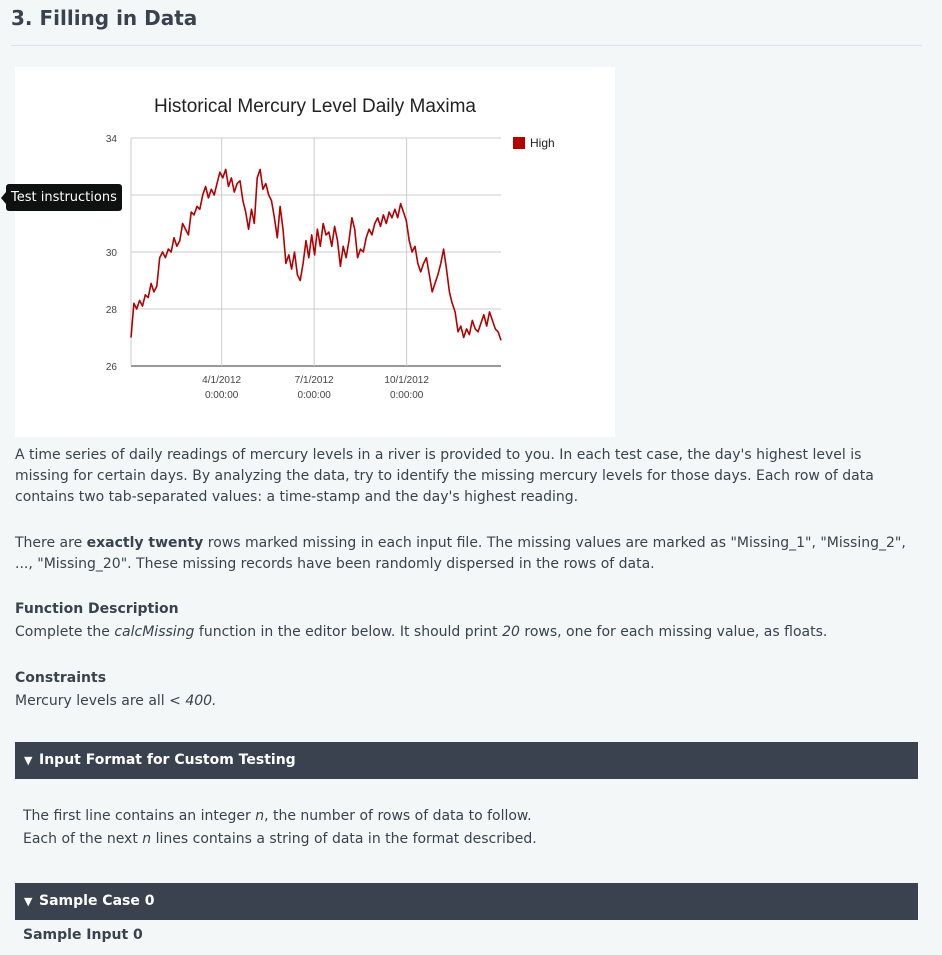 The height and width of the screenshot is (955, 942). I want to click on legend-label-high: High, so click(542, 143).